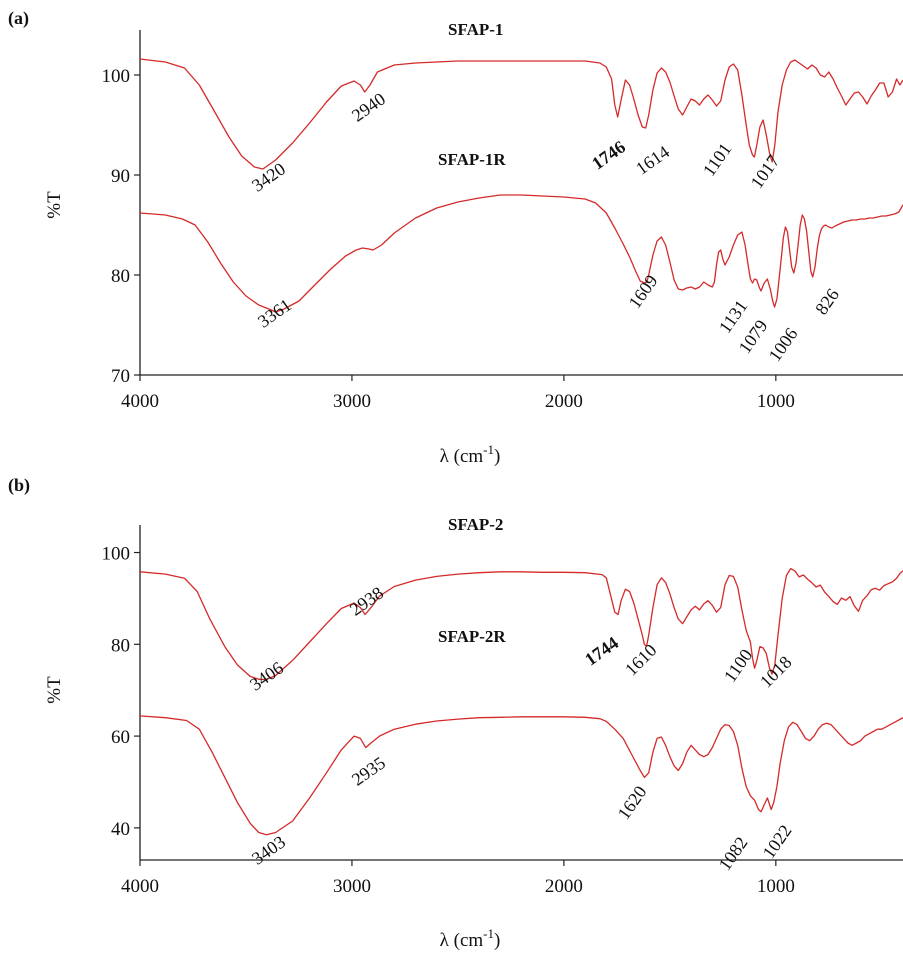 Image resolution: width=903 pixels, height=953 pixels. What do you see at coordinates (765, 171) in the screenshot?
I see `peak-label: 1017` at bounding box center [765, 171].